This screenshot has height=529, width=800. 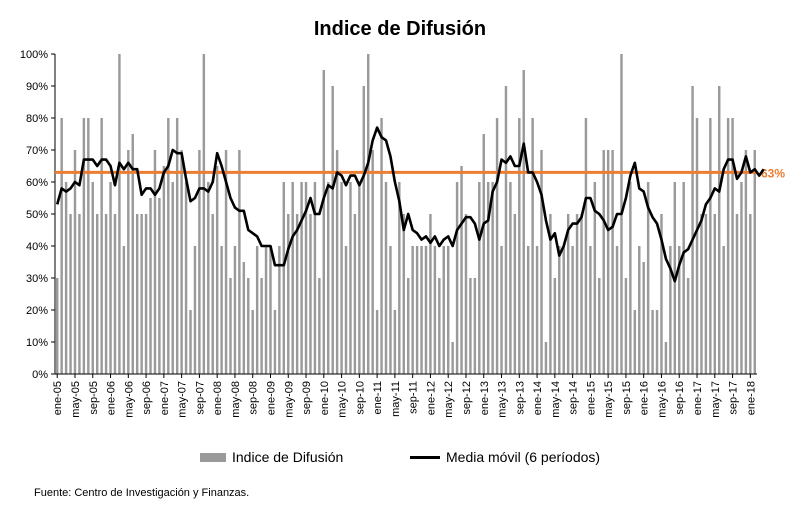 What do you see at coordinates (773, 173) in the screenshot?
I see `reference-line-label: 63%` at bounding box center [773, 173].